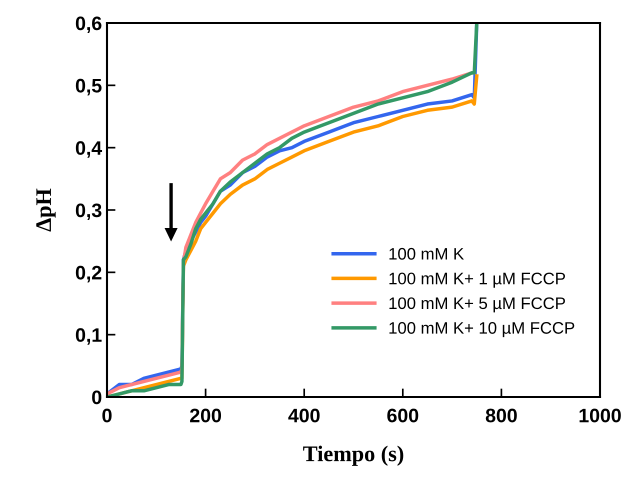  I want to click on y-tick-label: 0,6, so click(89, 25).